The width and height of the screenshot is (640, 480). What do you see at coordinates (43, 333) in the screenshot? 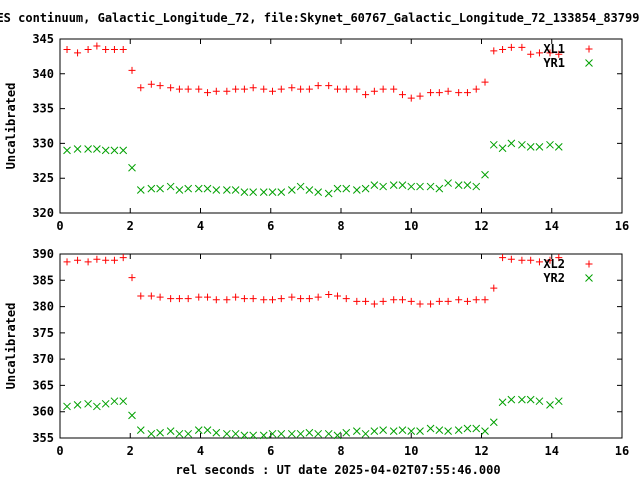
I see `y-tick-label: 375` at bounding box center [43, 333].